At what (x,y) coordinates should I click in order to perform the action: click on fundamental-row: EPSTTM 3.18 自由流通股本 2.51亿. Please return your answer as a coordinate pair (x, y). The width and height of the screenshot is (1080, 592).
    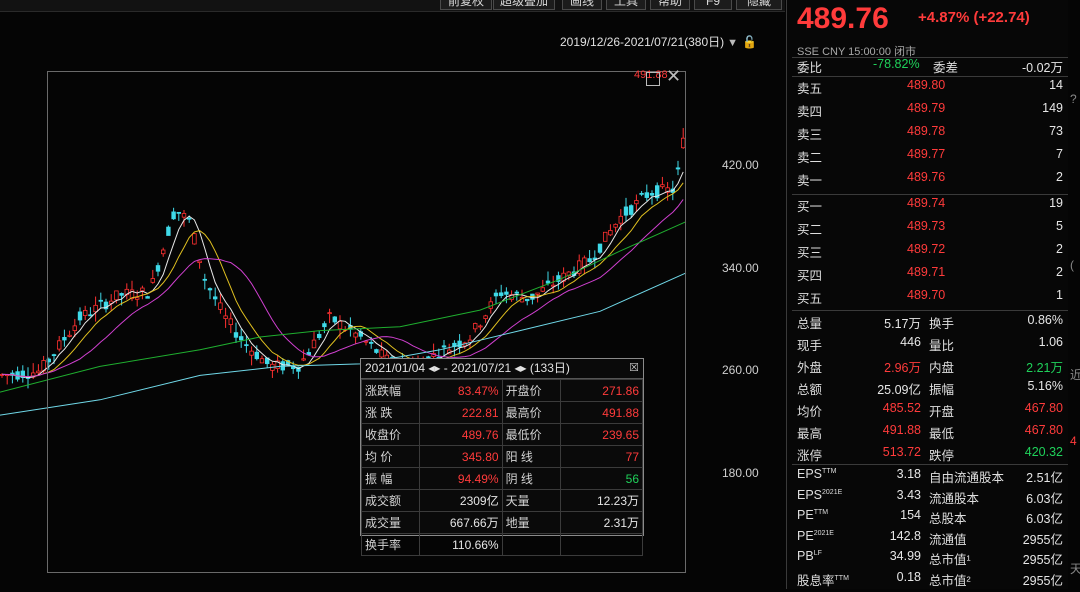
    Looking at the image, I should click on (930, 478).